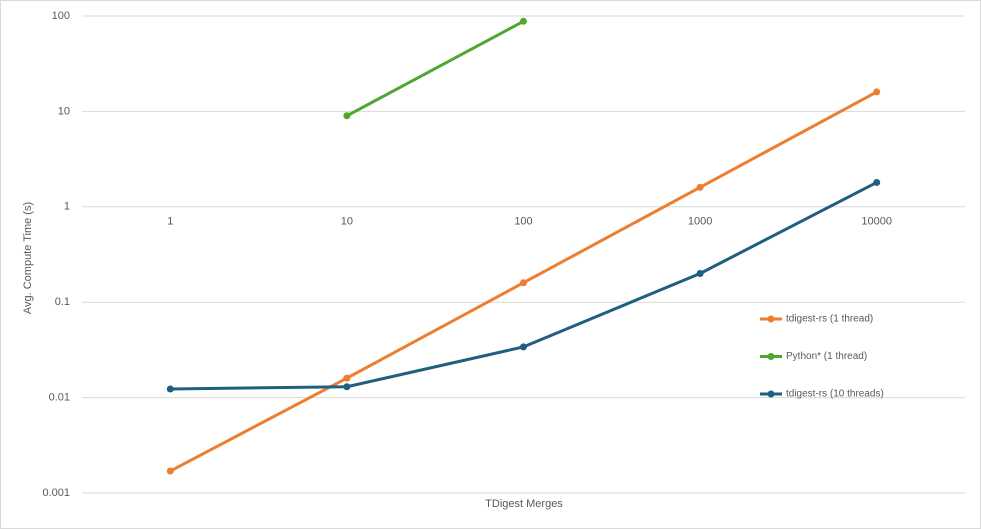  What do you see at coordinates (826, 356) in the screenshot?
I see `legend-label: Python* (1 thread)` at bounding box center [826, 356].